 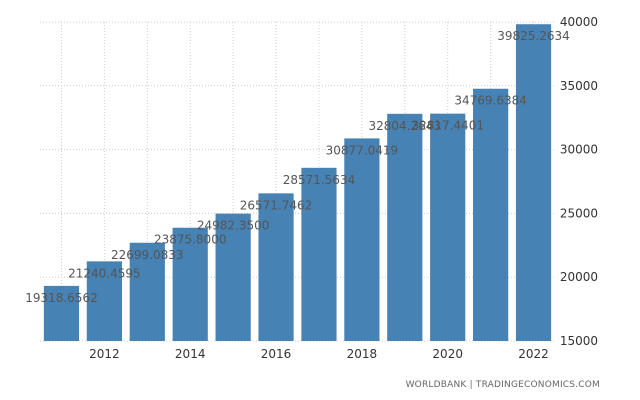 What do you see at coordinates (104, 273) in the screenshot?
I see `data-label-2012: 21240.4595` at bounding box center [104, 273].